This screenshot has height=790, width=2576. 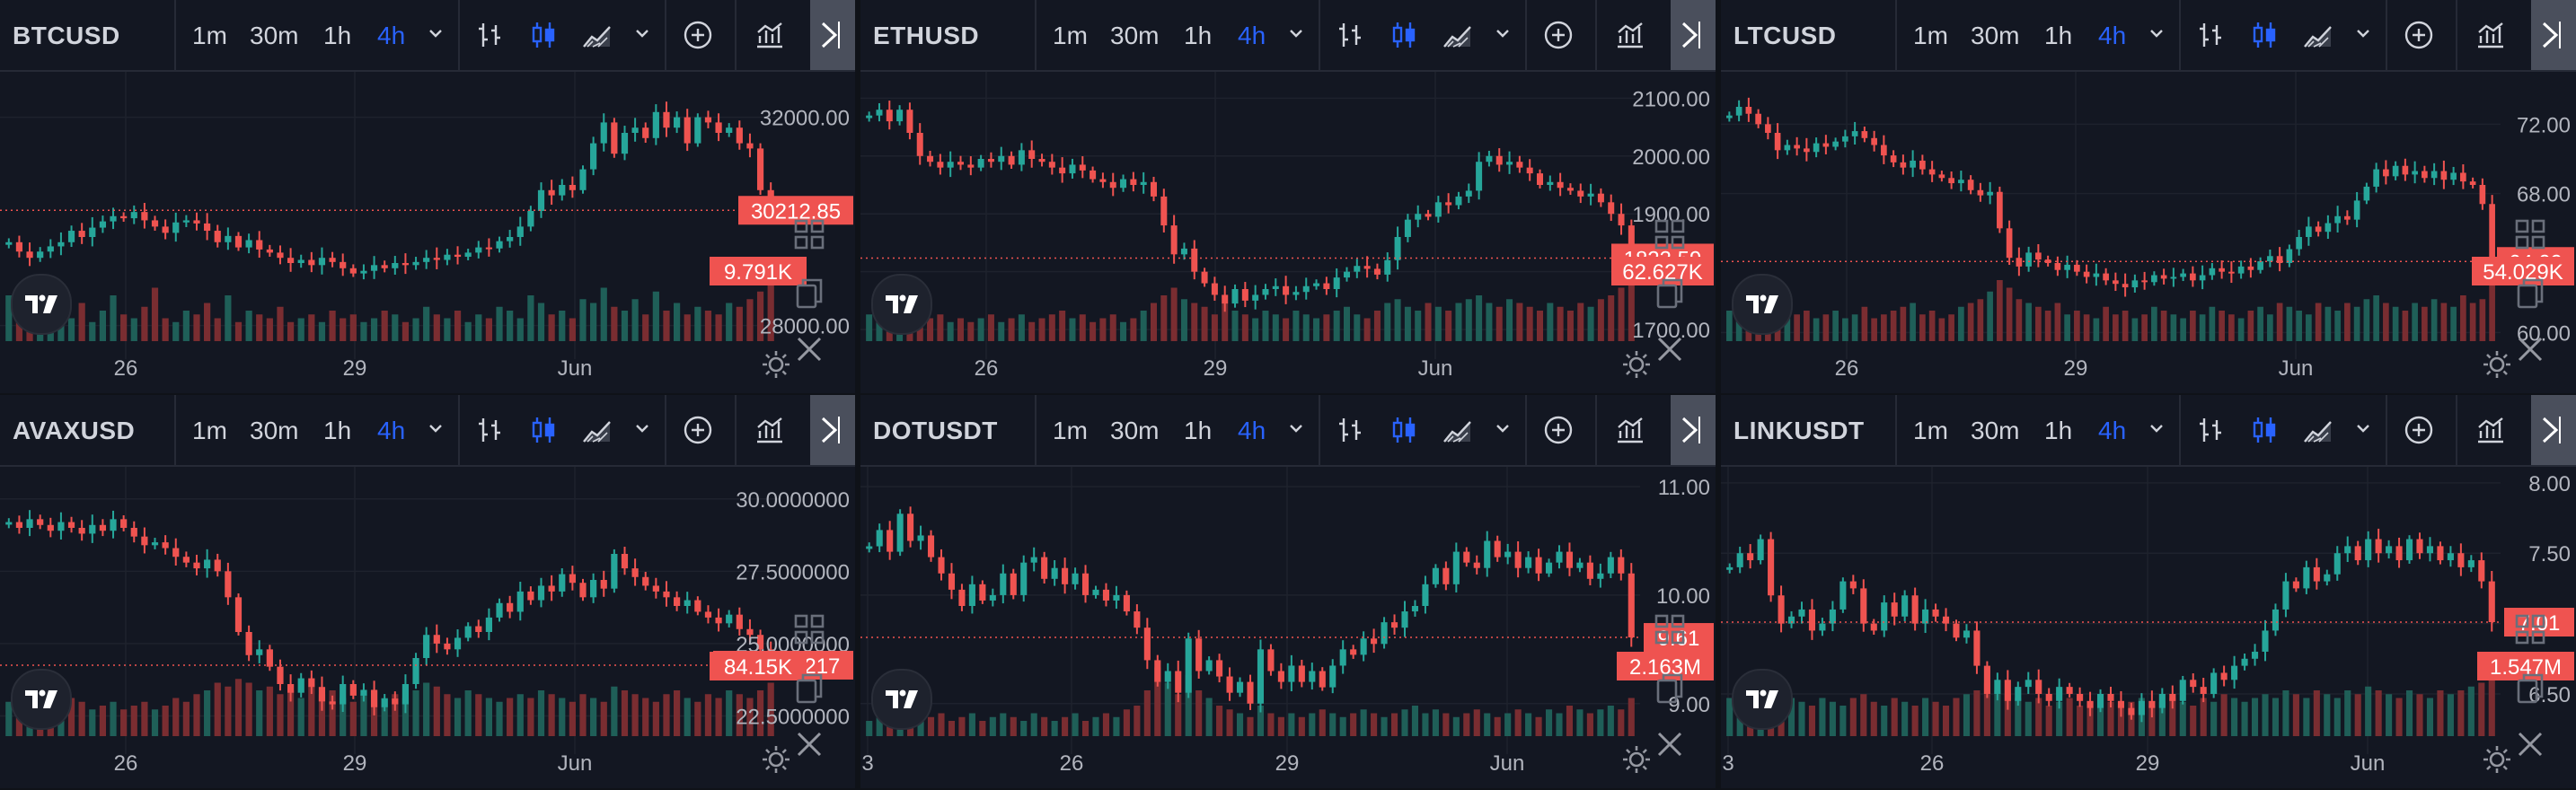 What do you see at coordinates (926, 35) in the screenshot?
I see `symbol-label: ETHUSD` at bounding box center [926, 35].